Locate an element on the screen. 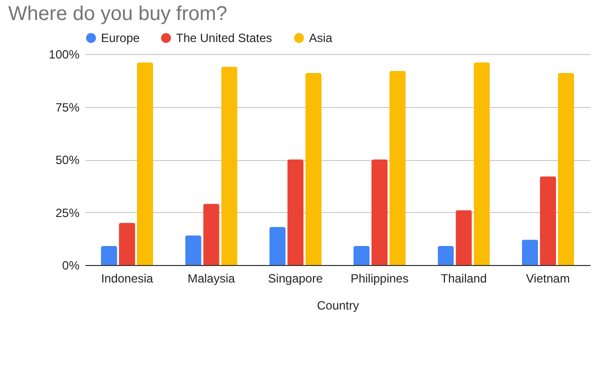  chart-title: Where do you buy from? is located at coordinates (118, 14).